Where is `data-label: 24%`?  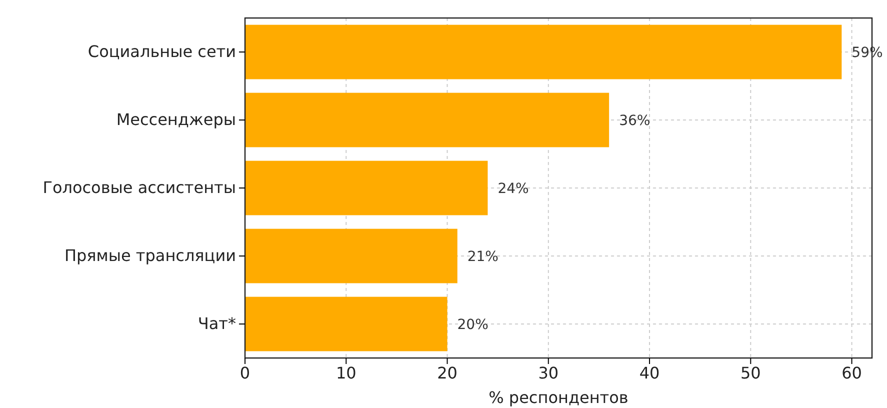 data-label: 24% is located at coordinates (513, 188).